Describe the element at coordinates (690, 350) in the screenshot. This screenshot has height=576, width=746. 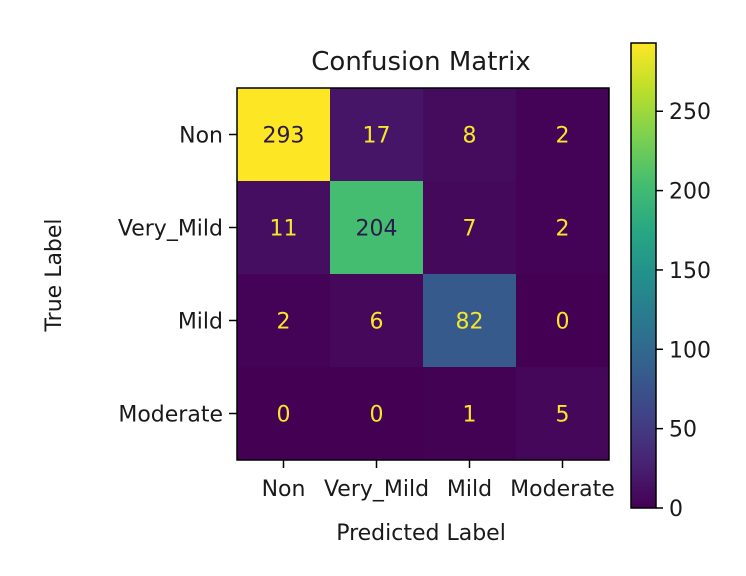
I see `colorbar-tick-label: 100` at that location.